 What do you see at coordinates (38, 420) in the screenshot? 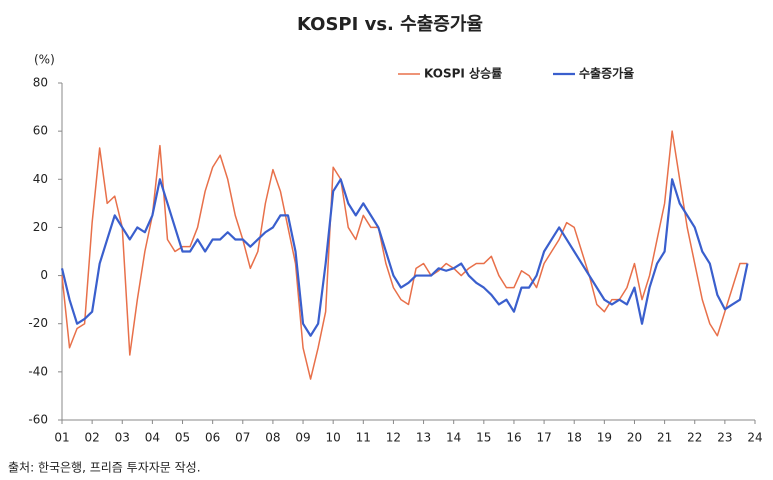
I see `y-tick-label: -60` at bounding box center [38, 420].